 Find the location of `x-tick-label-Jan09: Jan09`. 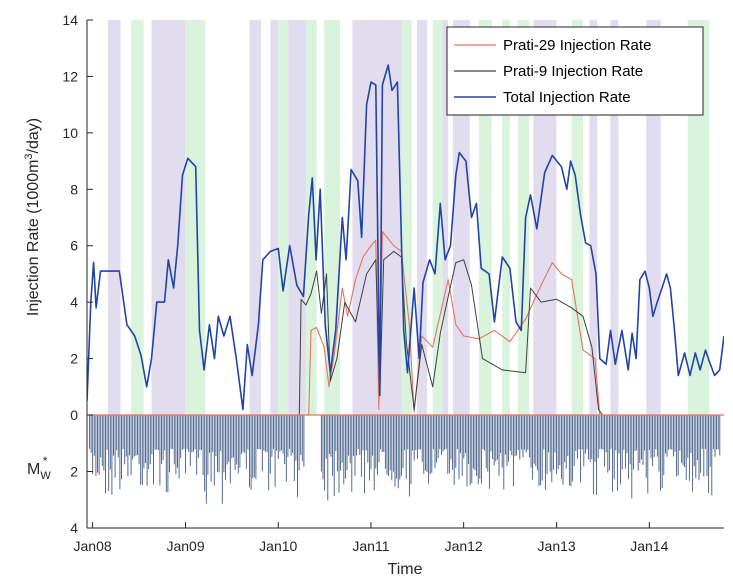

x-tick-label-Jan09: Jan09 is located at coordinates (185, 546).